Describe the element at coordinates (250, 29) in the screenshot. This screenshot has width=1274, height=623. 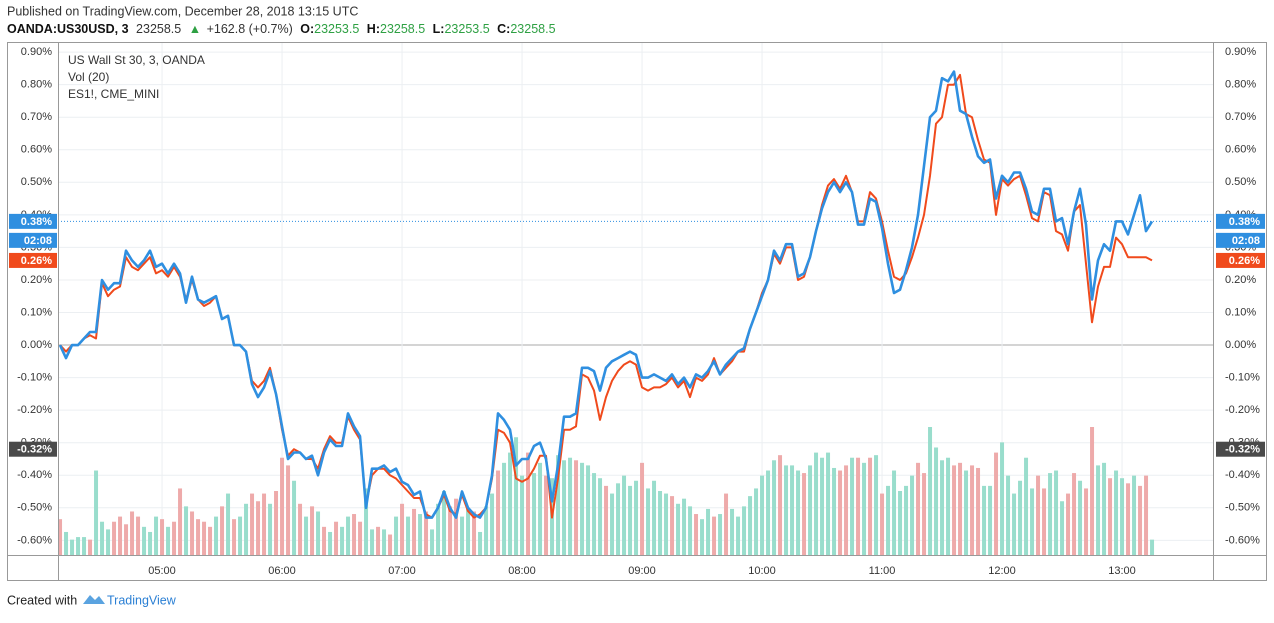
I see `change: +162.8 (+0.7%)` at that location.